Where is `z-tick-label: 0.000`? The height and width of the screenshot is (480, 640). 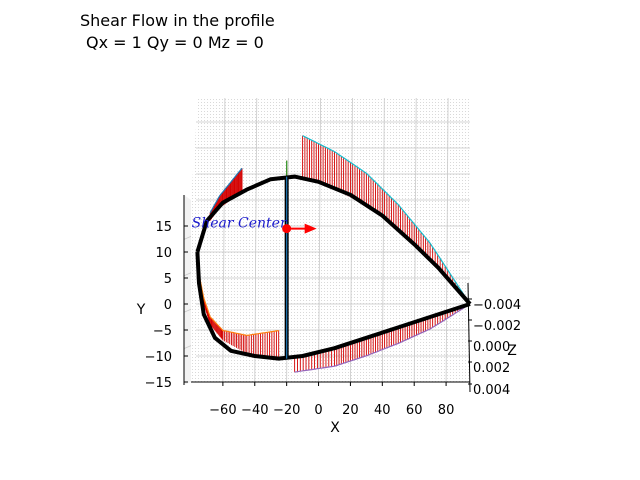
z-tick-label: 0.000 is located at coordinates (491, 347).